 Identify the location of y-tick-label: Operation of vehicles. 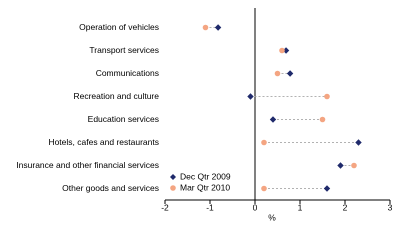
(119, 27).